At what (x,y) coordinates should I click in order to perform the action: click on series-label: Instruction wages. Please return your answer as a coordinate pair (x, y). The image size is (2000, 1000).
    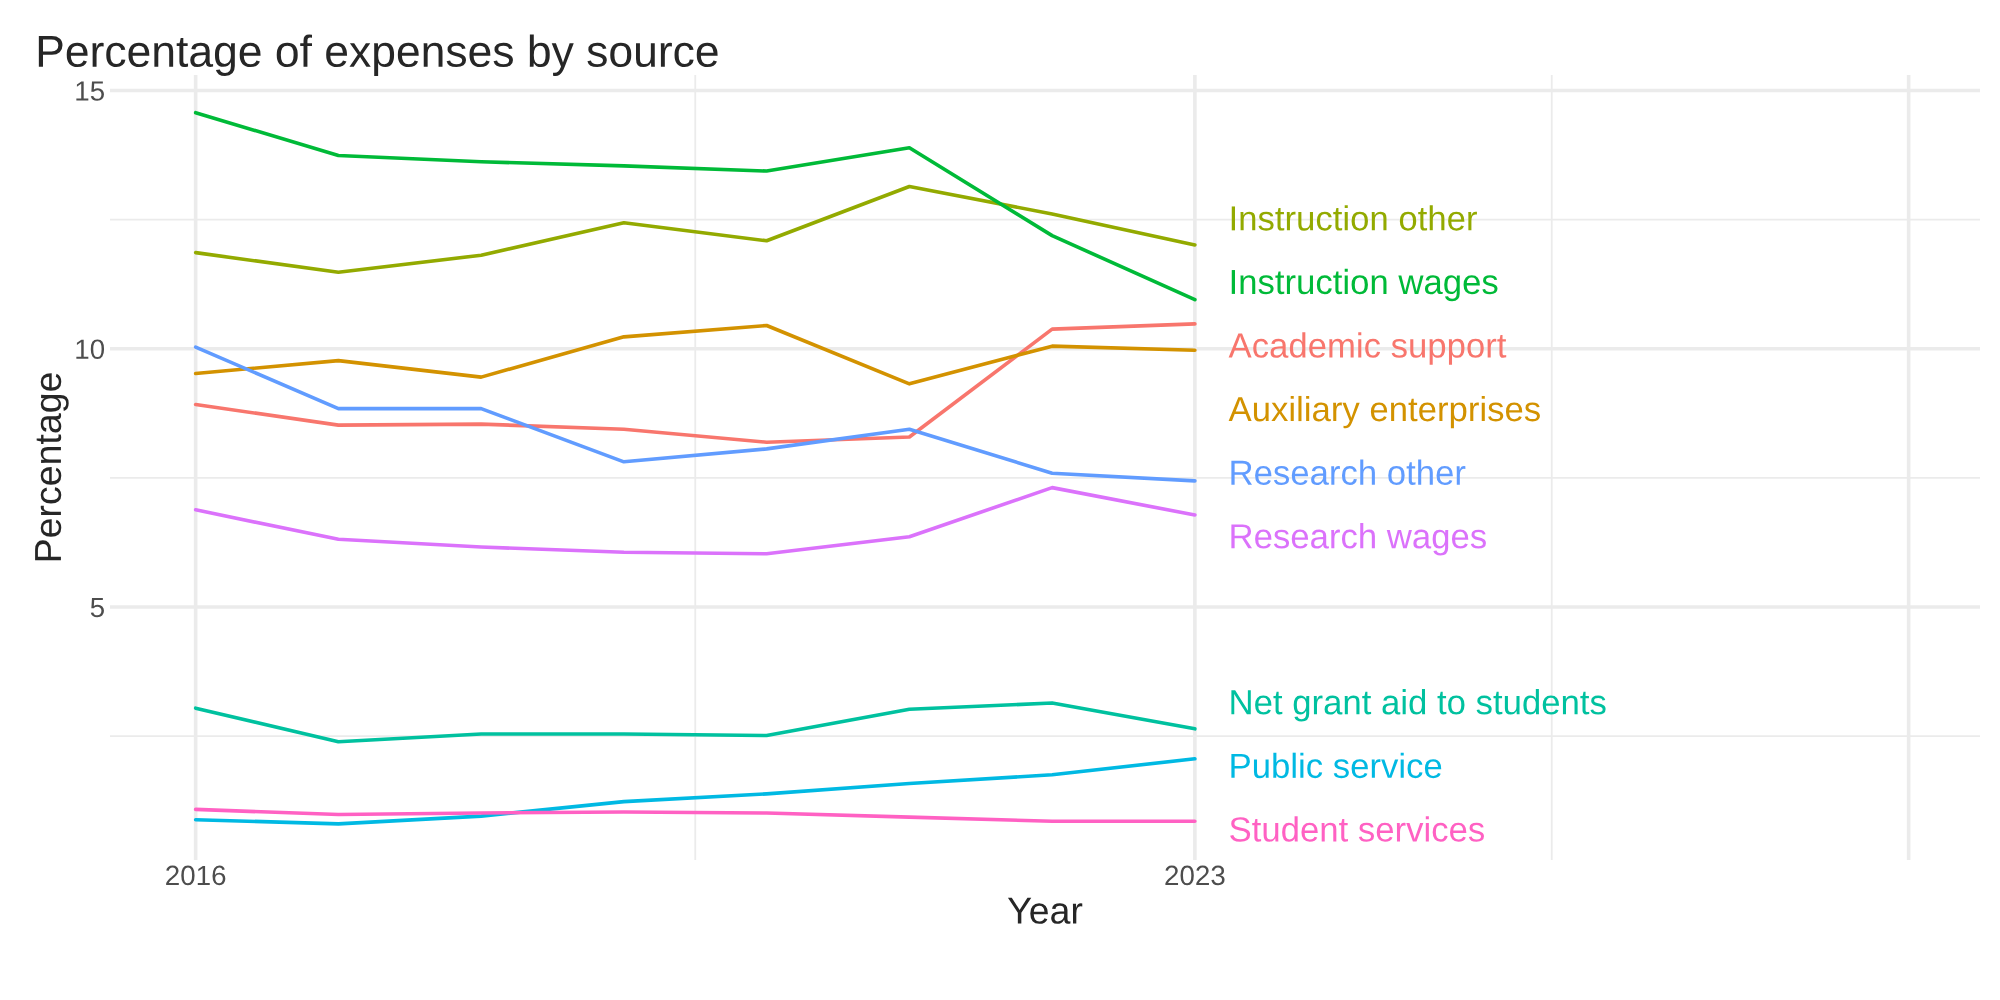
    Looking at the image, I should click on (1364, 285).